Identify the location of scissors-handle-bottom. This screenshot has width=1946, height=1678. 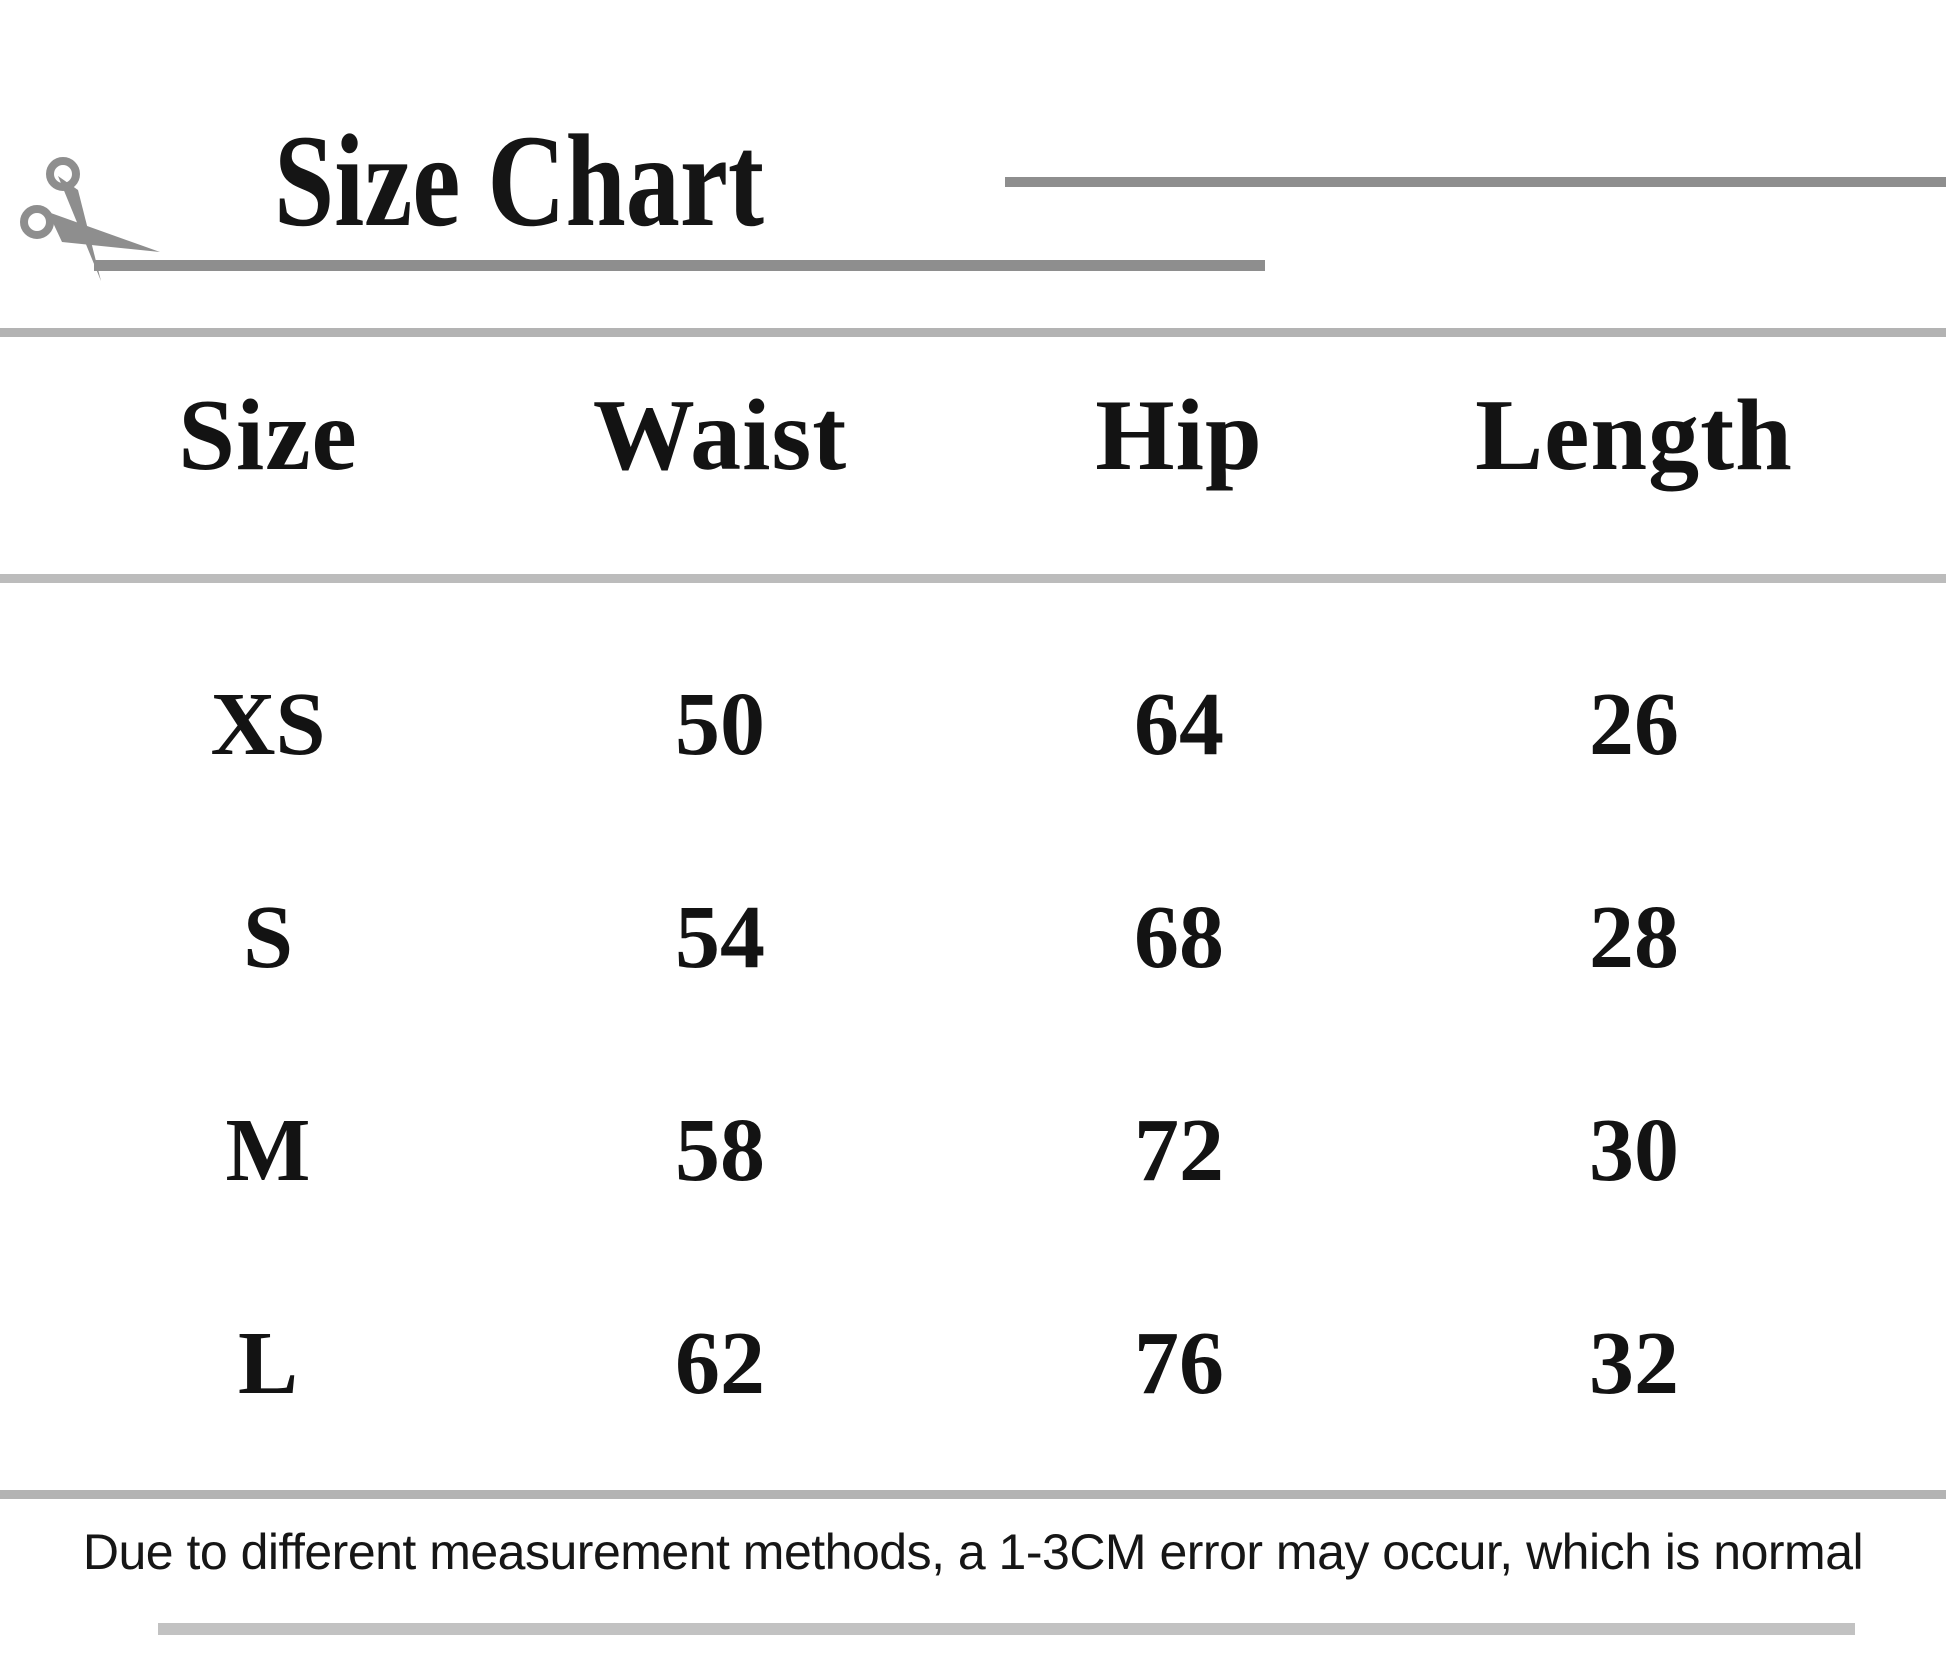
(37, 222).